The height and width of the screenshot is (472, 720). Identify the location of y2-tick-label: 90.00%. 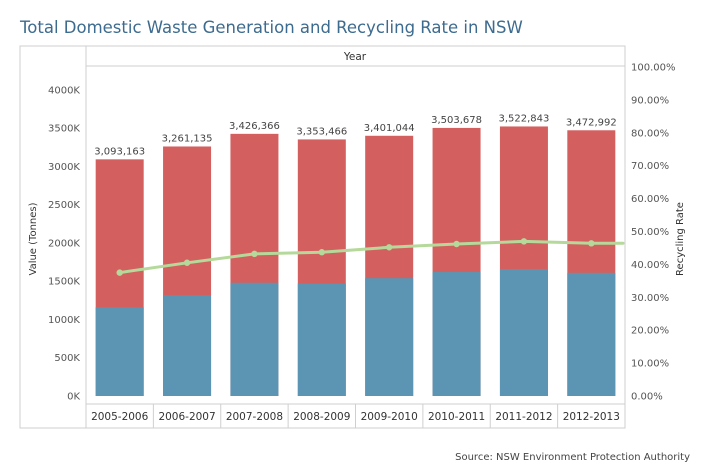
(650, 100).